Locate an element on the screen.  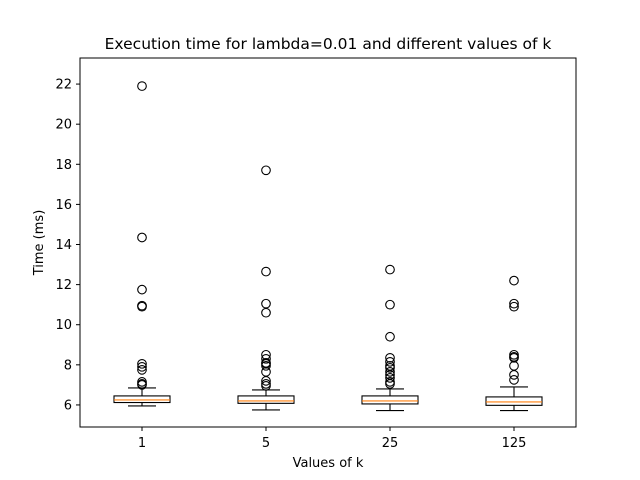
y-tick-label: 20 is located at coordinates (63, 125).